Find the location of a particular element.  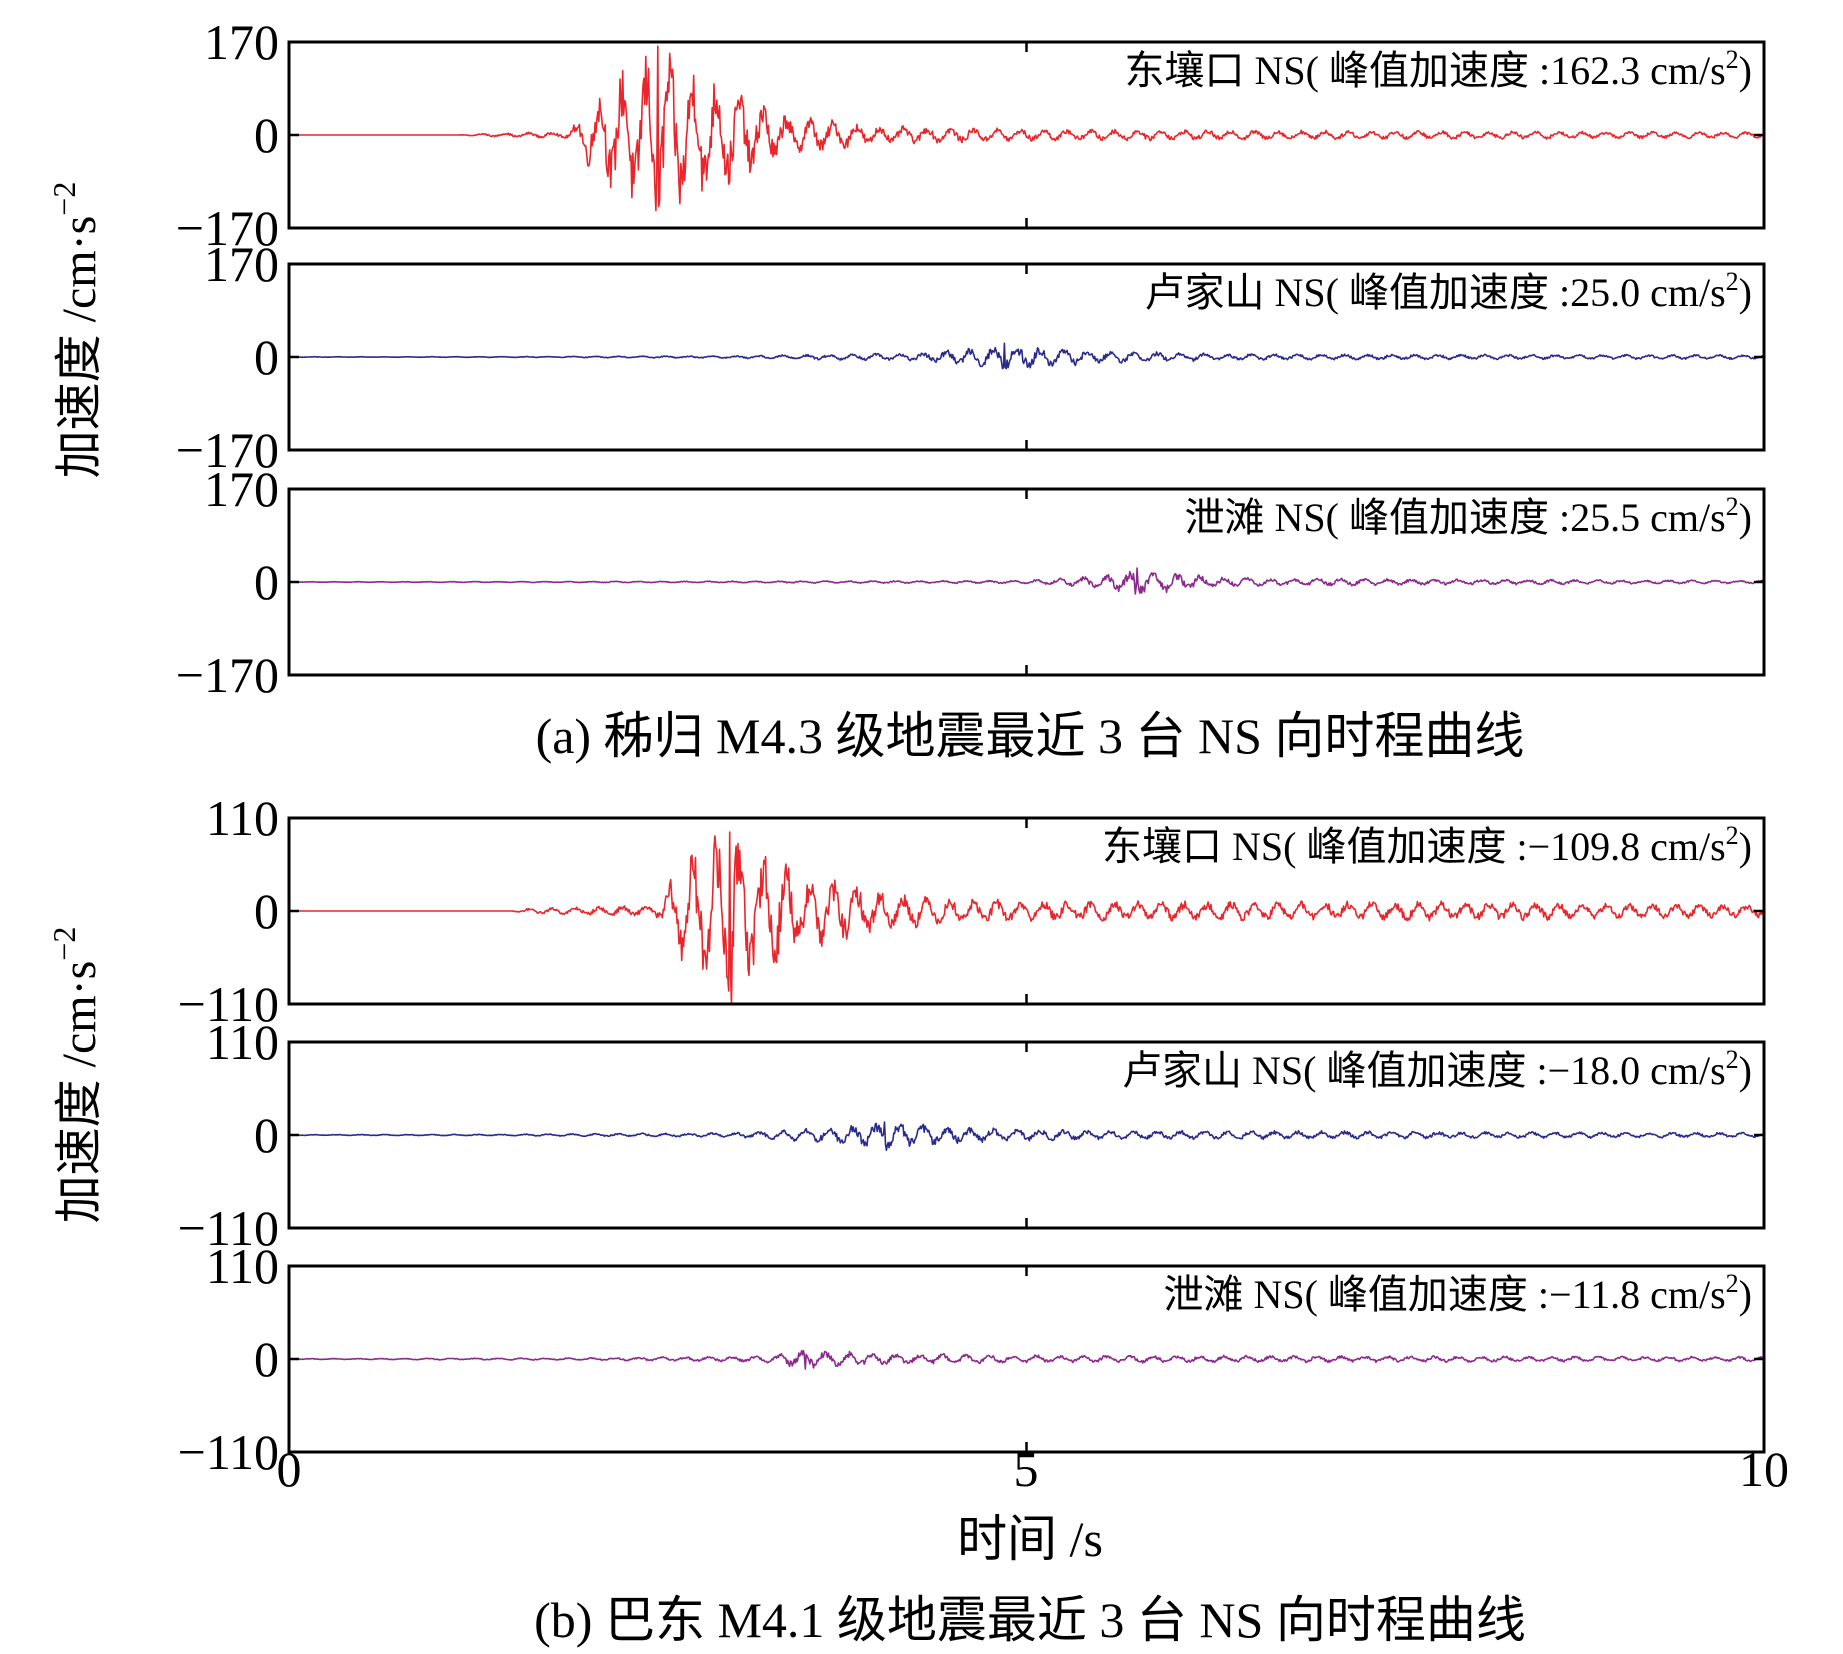

y-axis-label-text-a: 加速度 /cm·s is located at coordinates (79, 347).